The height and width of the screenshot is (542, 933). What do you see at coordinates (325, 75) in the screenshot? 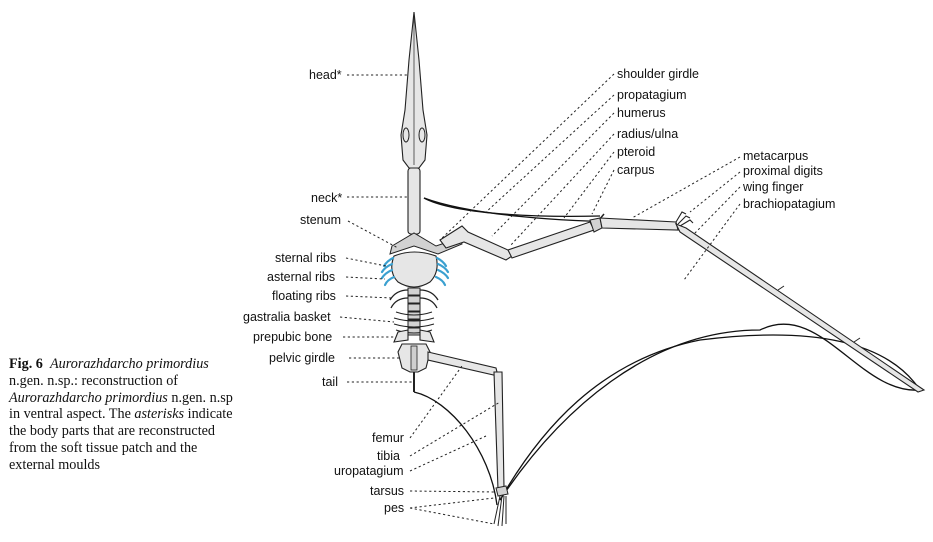
I see `label-head: head*` at bounding box center [325, 75].